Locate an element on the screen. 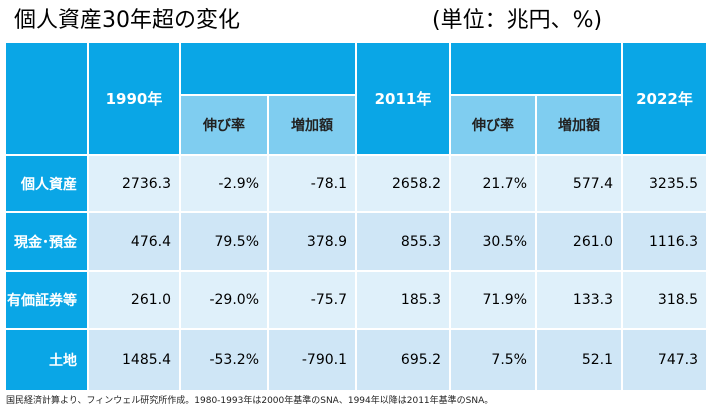 The height and width of the screenshot is (414, 712). cell-value: 318.5 is located at coordinates (677, 300).